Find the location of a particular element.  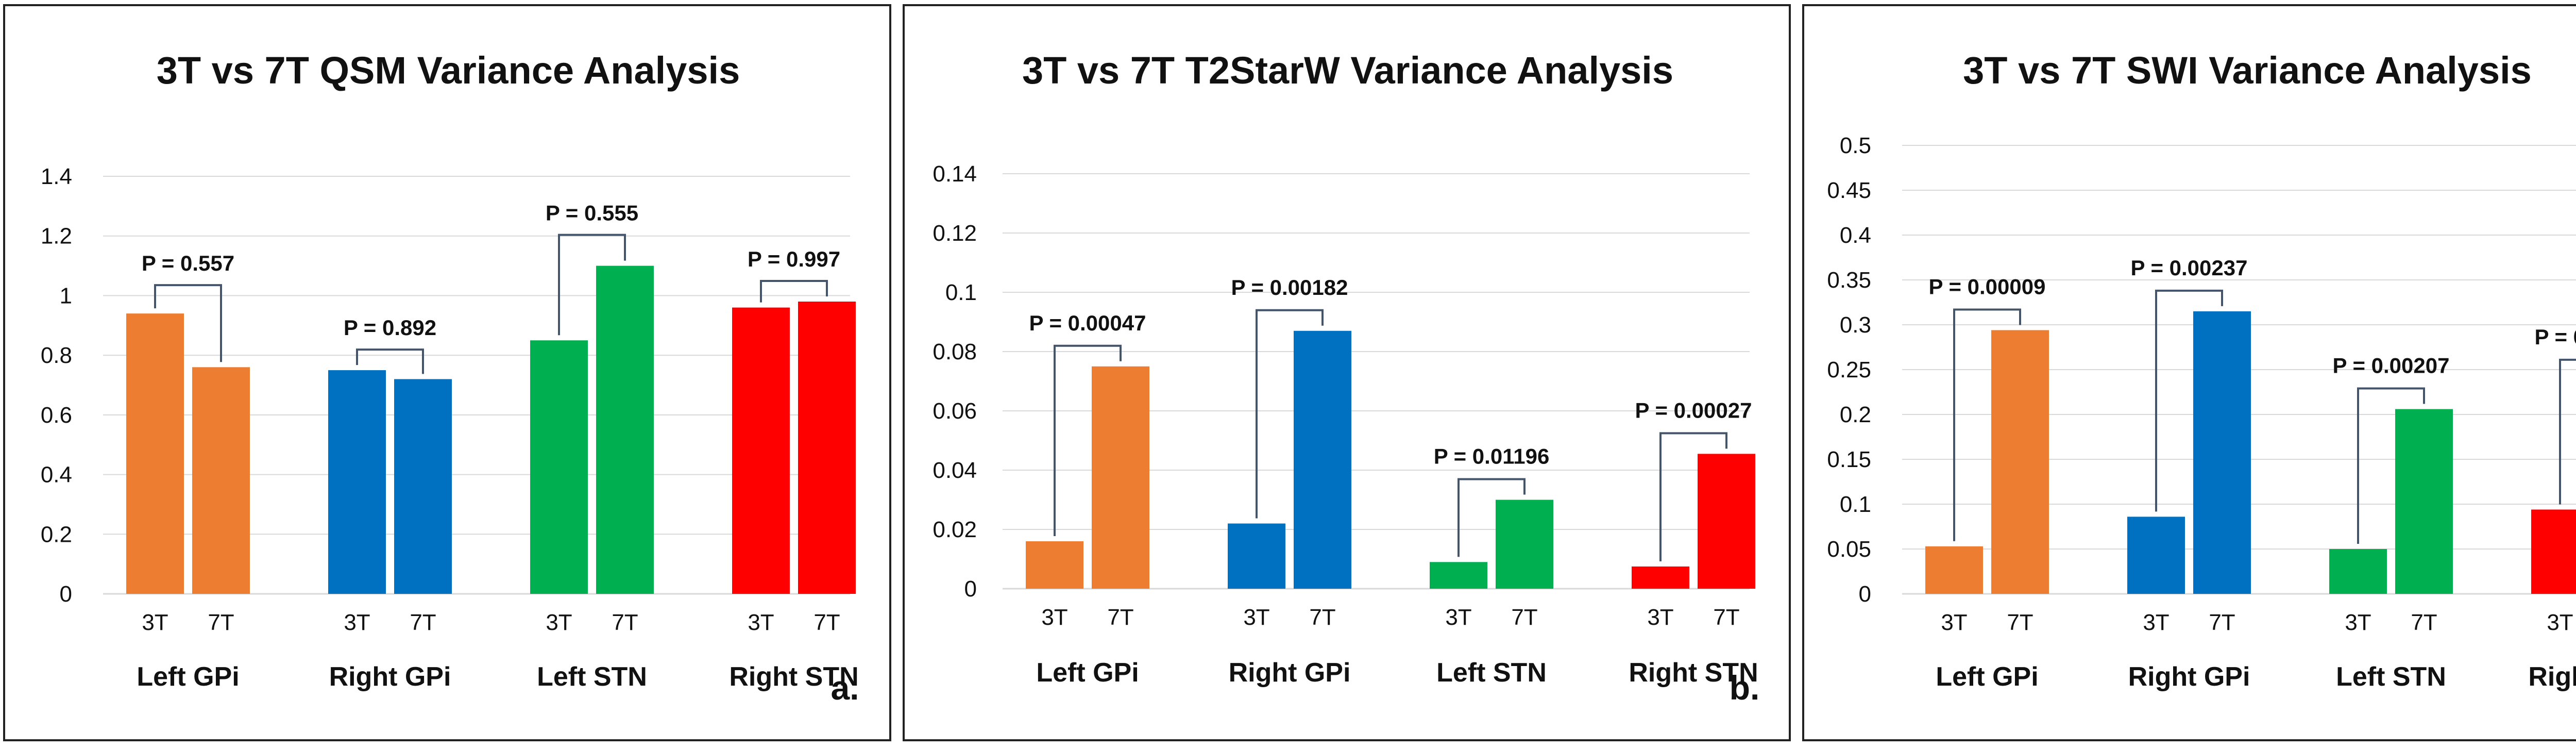

chart-title: 3T vs 7T T2StarW Variance Analysis is located at coordinates (1347, 71).